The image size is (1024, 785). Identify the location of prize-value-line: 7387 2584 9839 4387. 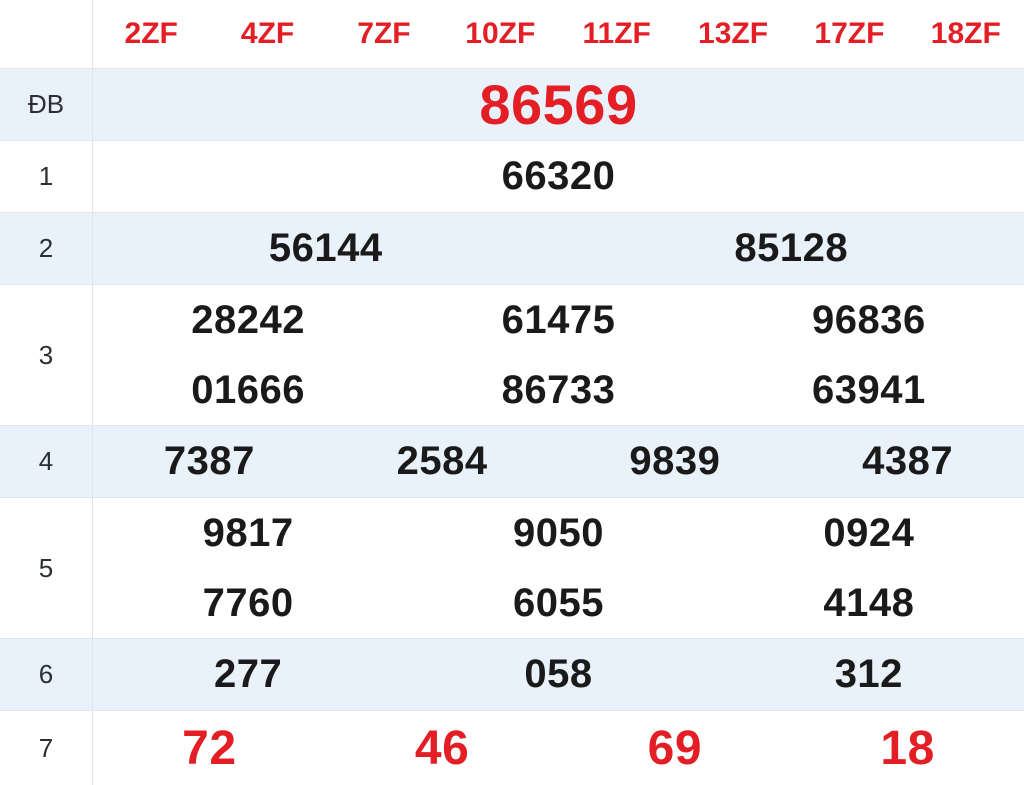
(558, 461).